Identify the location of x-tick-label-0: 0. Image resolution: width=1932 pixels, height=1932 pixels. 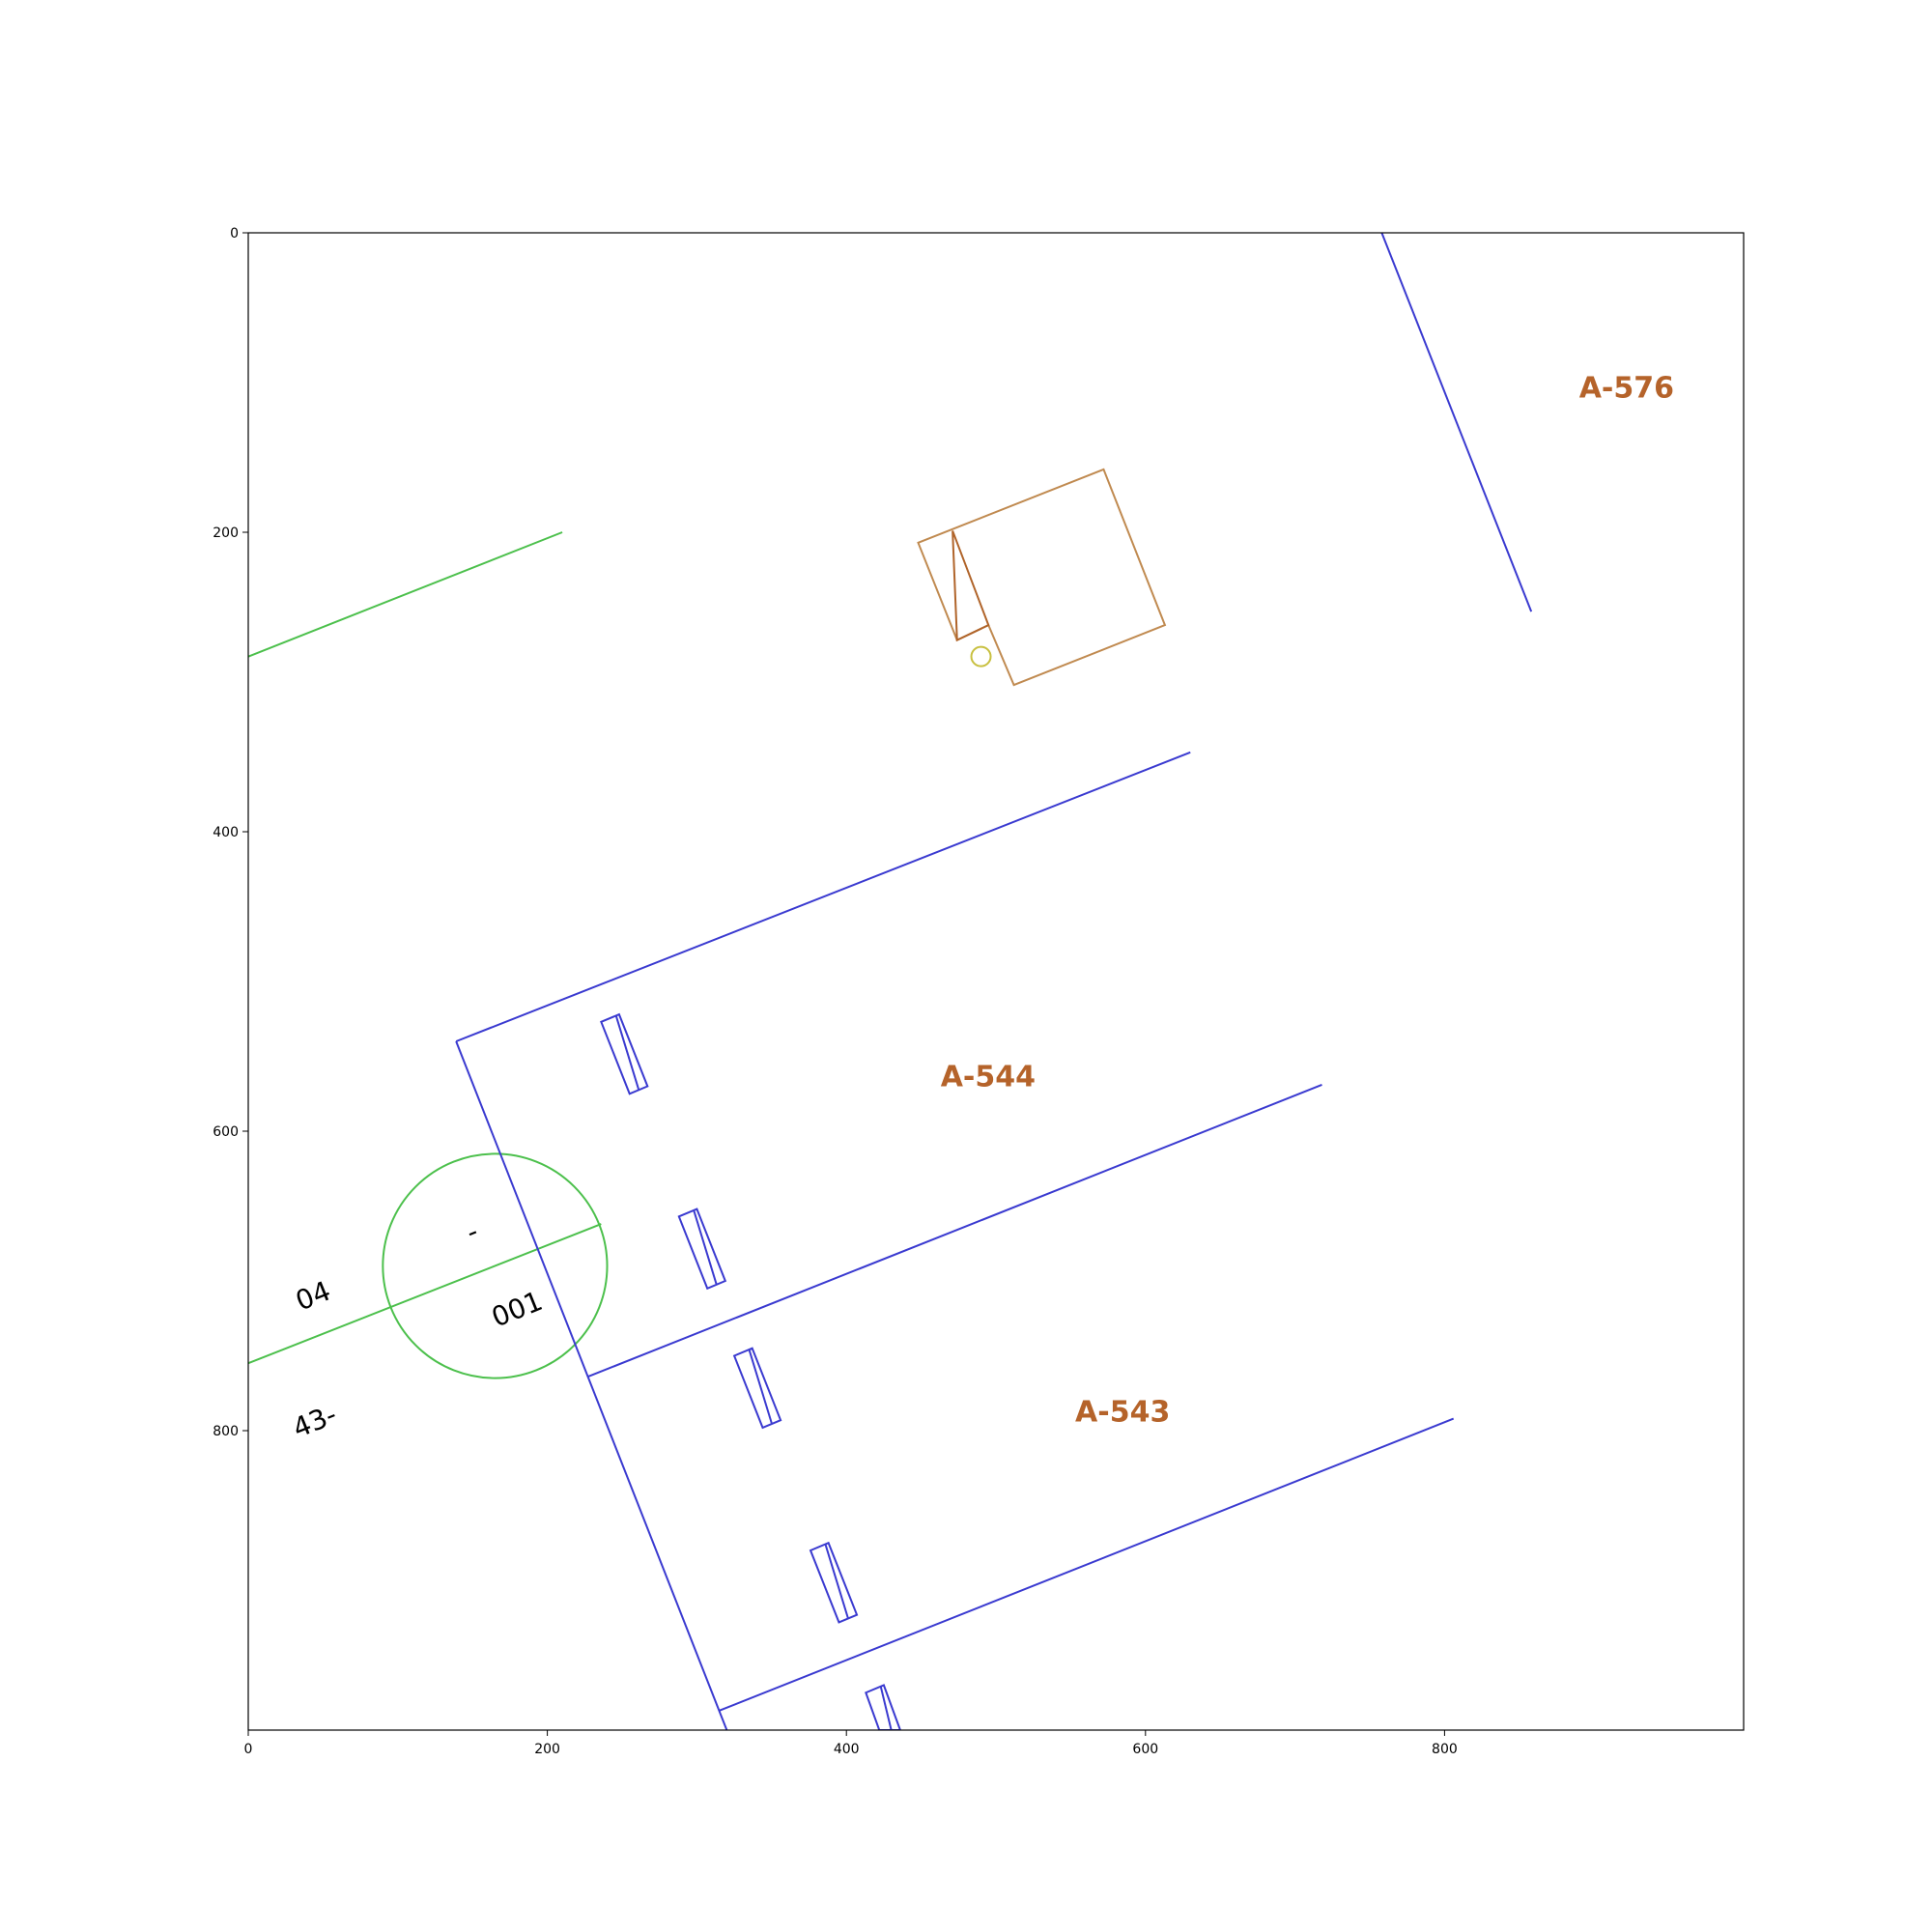
(248, 1749).